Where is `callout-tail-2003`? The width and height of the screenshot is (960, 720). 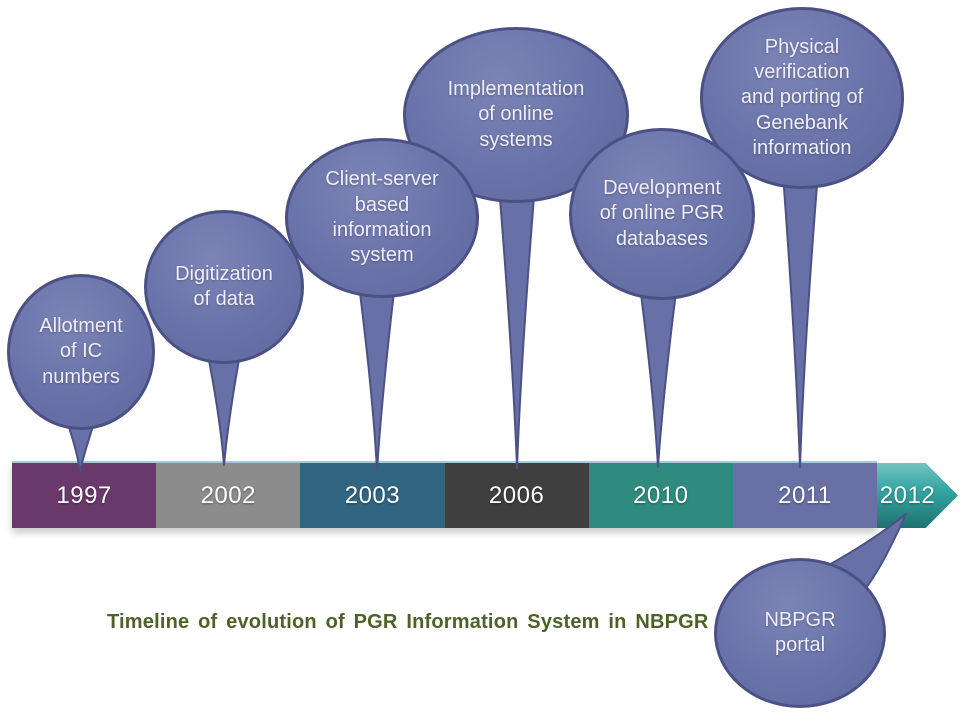 callout-tail-2003 is located at coordinates (377, 376).